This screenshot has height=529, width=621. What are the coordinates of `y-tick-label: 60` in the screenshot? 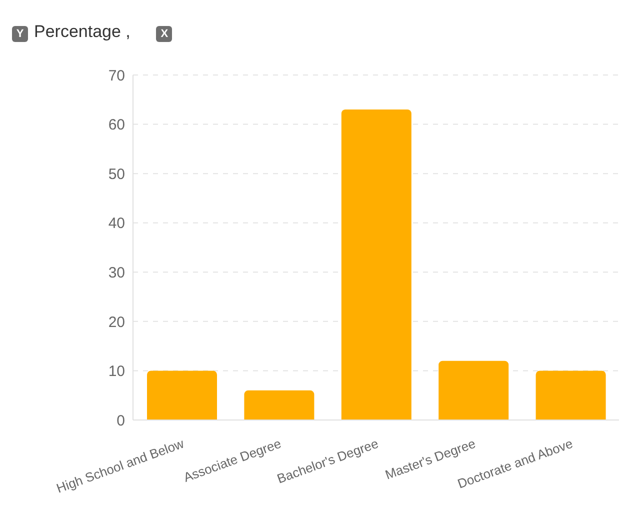 It's located at (116, 125).